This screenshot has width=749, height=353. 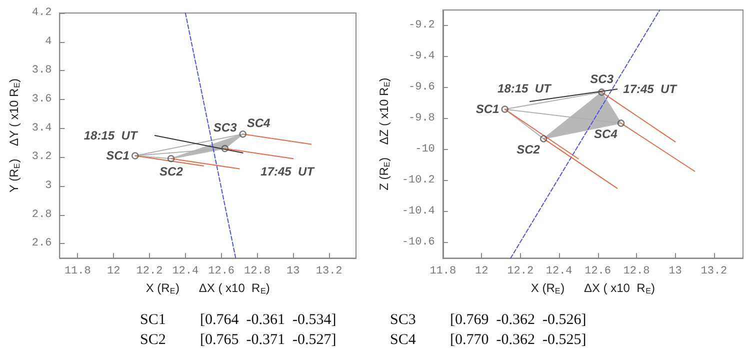 I want to click on y-tick-label: -10.2, so click(x=418, y=180).